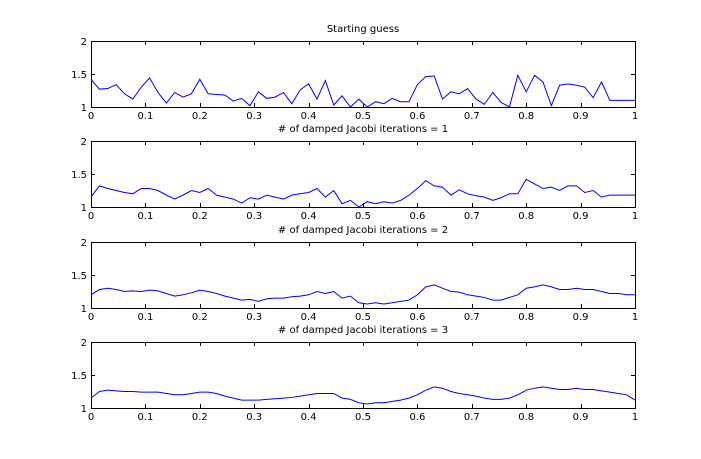  What do you see at coordinates (363, 29) in the screenshot?
I see `subplot-title: Starting guess` at bounding box center [363, 29].